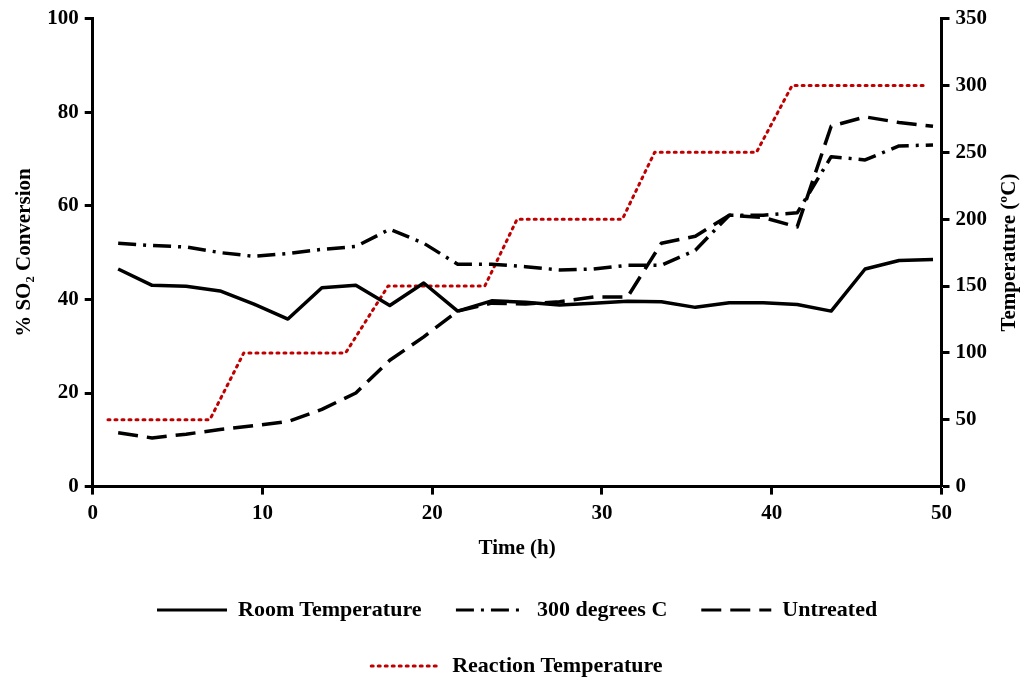 This screenshot has height=687, width=1027. What do you see at coordinates (68, 204) in the screenshot?
I see `y-tick-label: 60` at bounding box center [68, 204].